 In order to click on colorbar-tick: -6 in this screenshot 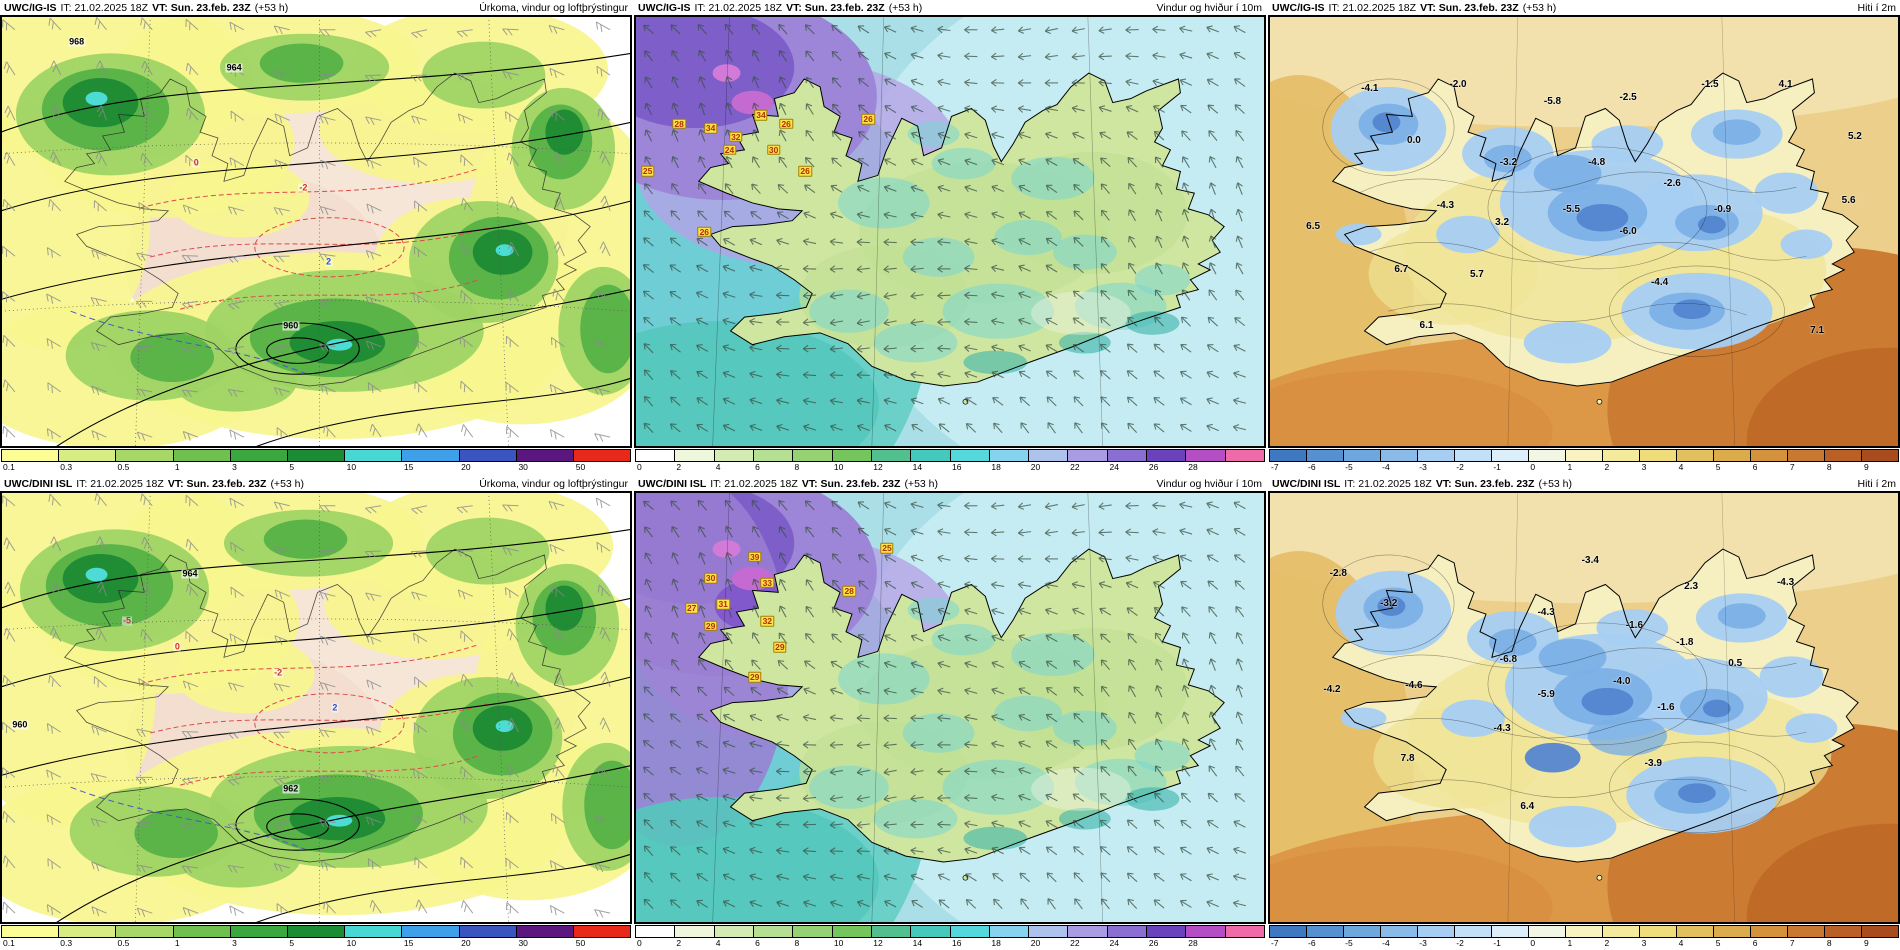, I will do `click(1312, 943)`.